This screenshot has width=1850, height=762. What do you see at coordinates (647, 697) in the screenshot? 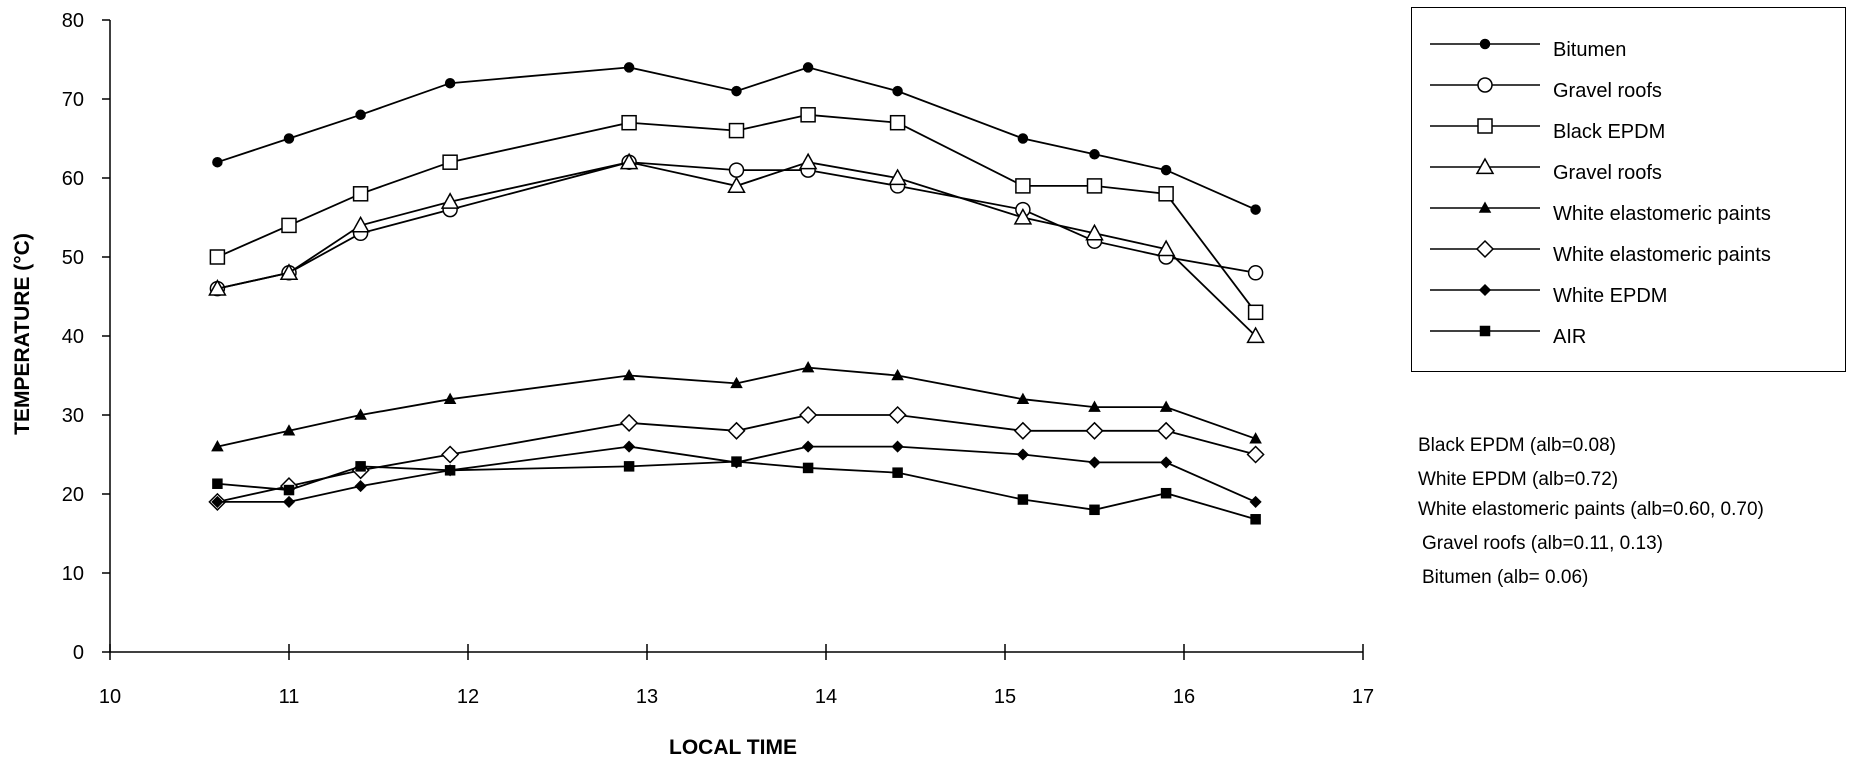
I see `x-tick-label: 13` at bounding box center [647, 697].